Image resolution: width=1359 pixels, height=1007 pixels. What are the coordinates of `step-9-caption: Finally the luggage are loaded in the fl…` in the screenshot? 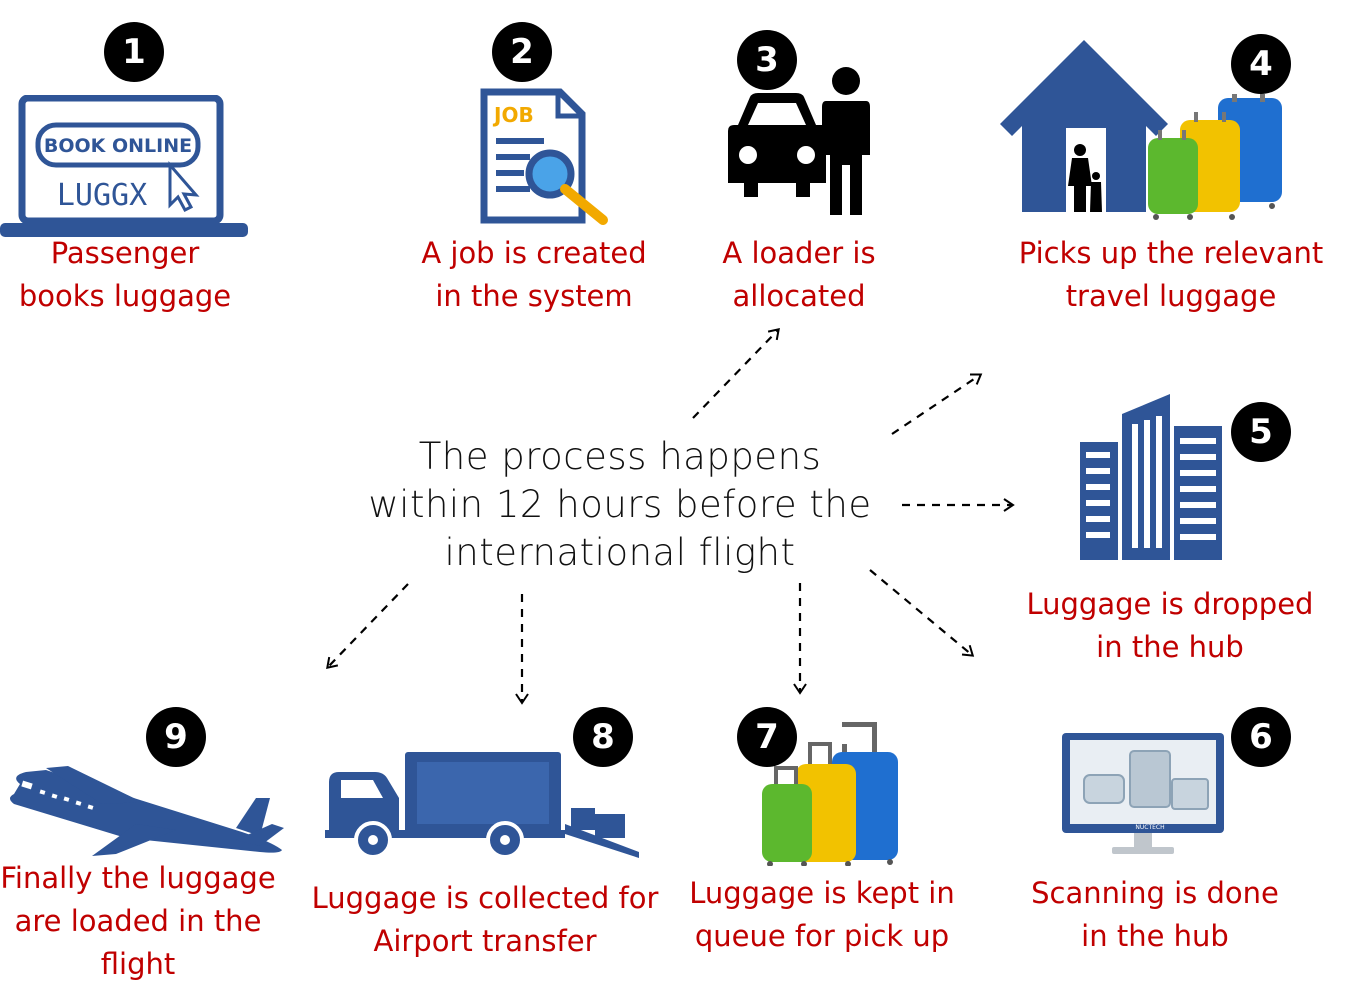 It's located at (138, 921).